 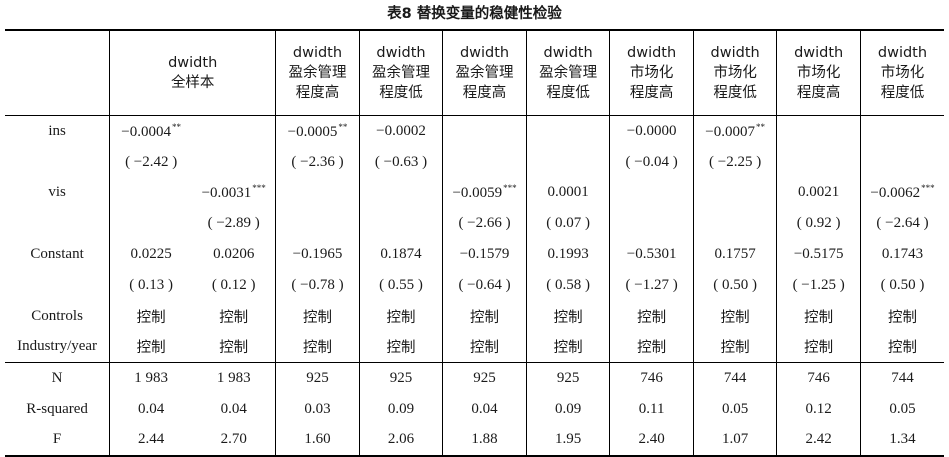 I want to click on cell-value: 0.1874, so click(x=401, y=254).